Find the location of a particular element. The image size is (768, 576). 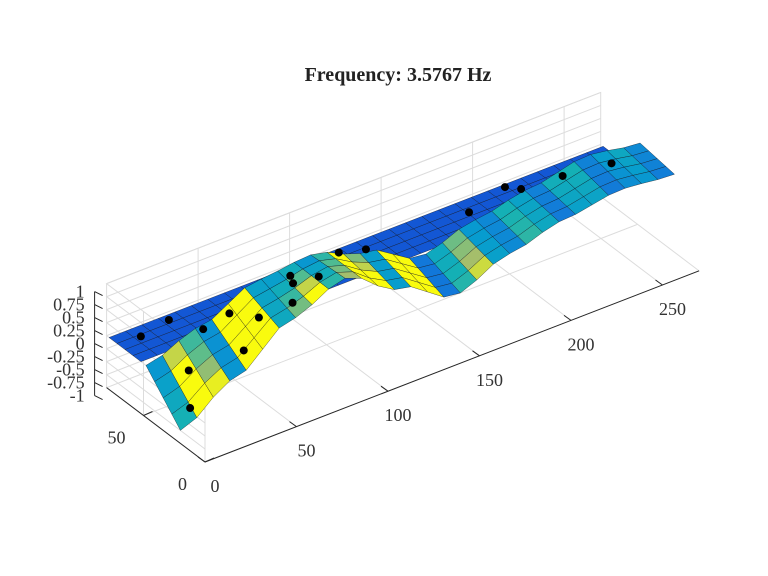

x-tick-label: 250 is located at coordinates (672, 309).